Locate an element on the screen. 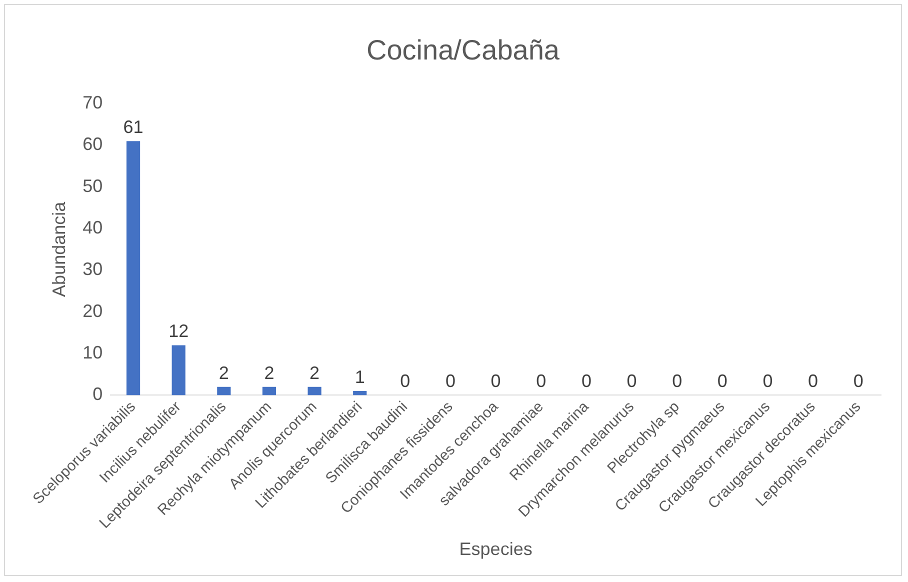 This screenshot has height=582, width=908. data-label: 61 is located at coordinates (133, 127).